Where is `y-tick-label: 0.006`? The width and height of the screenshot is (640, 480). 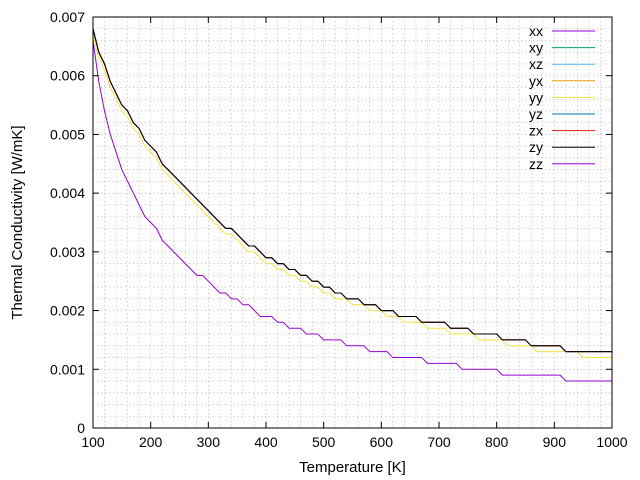 y-tick-label: 0.006 is located at coordinates (67, 76).